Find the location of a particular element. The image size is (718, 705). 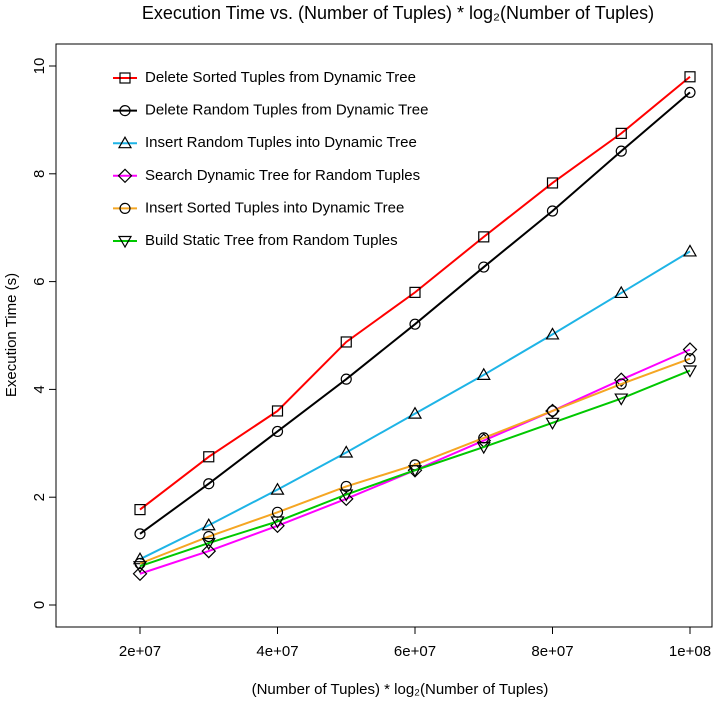

x-tick-label: 8e+07 is located at coordinates (552, 651).